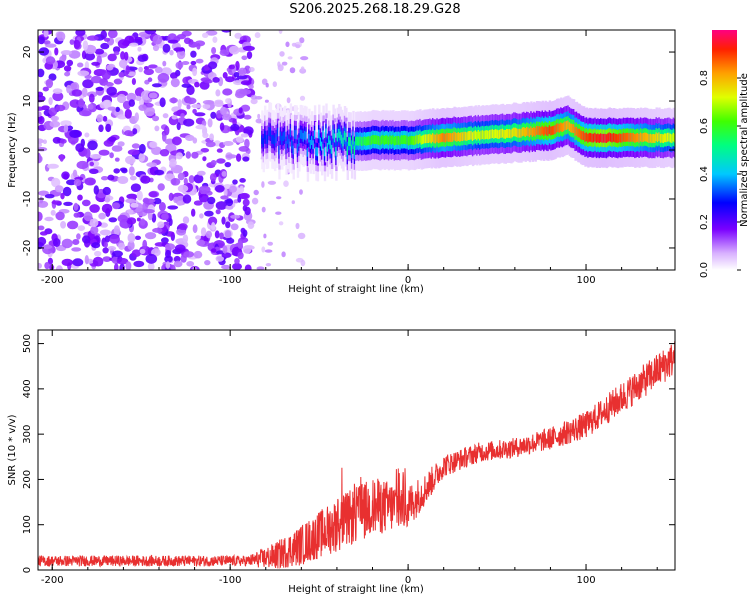 This screenshot has width=750, height=600. Describe the element at coordinates (375, 9) in the screenshot. I see `chart-title: S206.2025.268.18.29.G28` at that location.